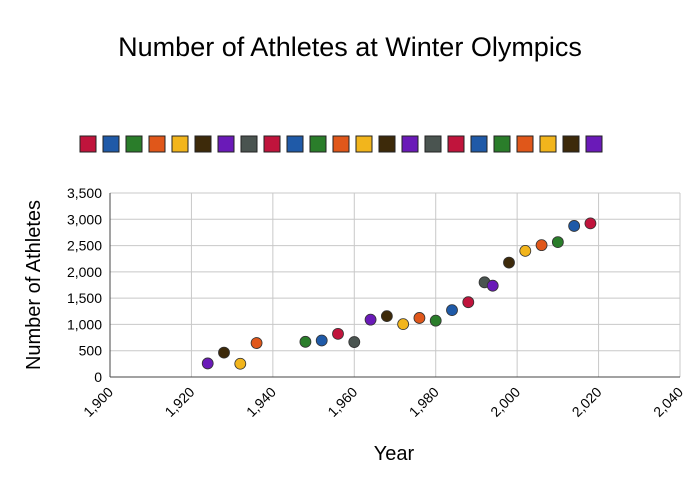 Image resolution: width=695 pixels, height=499 pixels. Describe the element at coordinates (424, 402) in the screenshot. I see `x-tick-label: 1,980` at that location.